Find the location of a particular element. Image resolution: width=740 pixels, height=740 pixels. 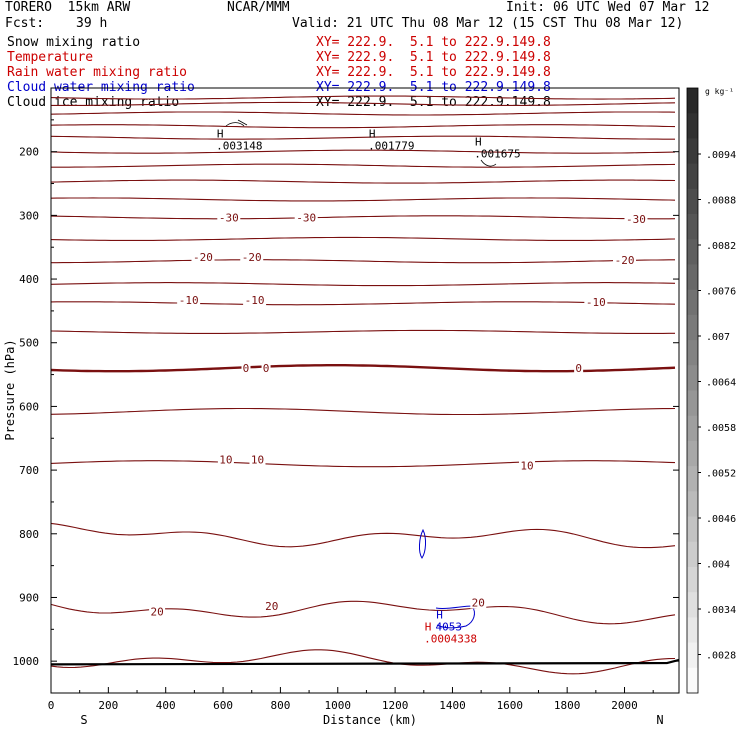

temperature-label: 0 is located at coordinates (246, 368).